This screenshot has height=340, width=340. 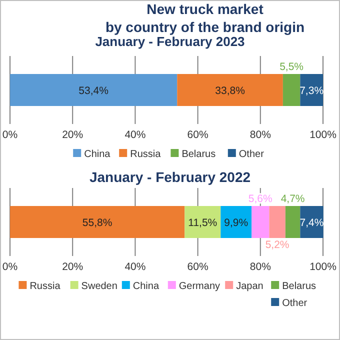 I want to click on data-label: 55,8%, so click(x=97, y=223).